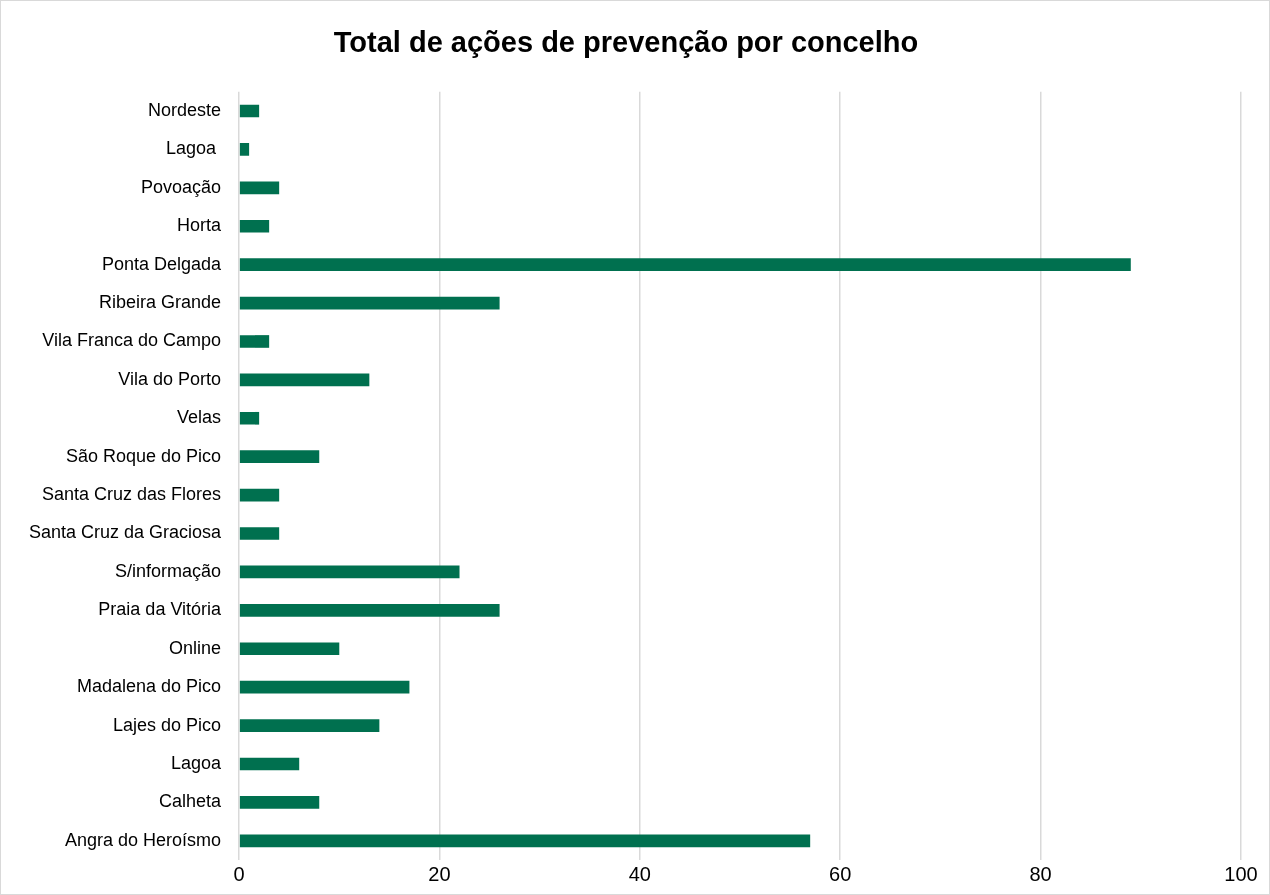  Describe the element at coordinates (1241, 873) in the screenshot. I see `x-tick-label: 100` at that location.